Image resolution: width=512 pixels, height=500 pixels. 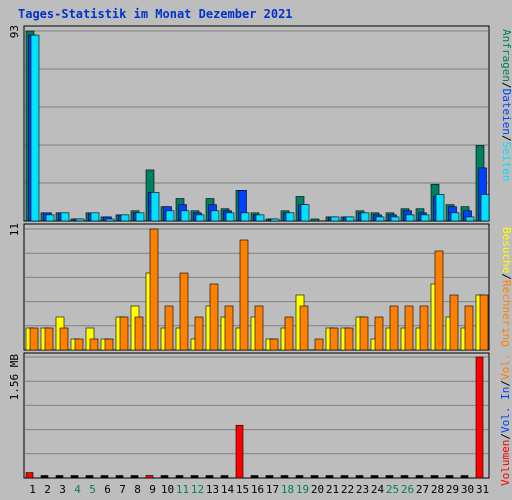 I want to click on top-max-label: 93, so click(x=14, y=31).